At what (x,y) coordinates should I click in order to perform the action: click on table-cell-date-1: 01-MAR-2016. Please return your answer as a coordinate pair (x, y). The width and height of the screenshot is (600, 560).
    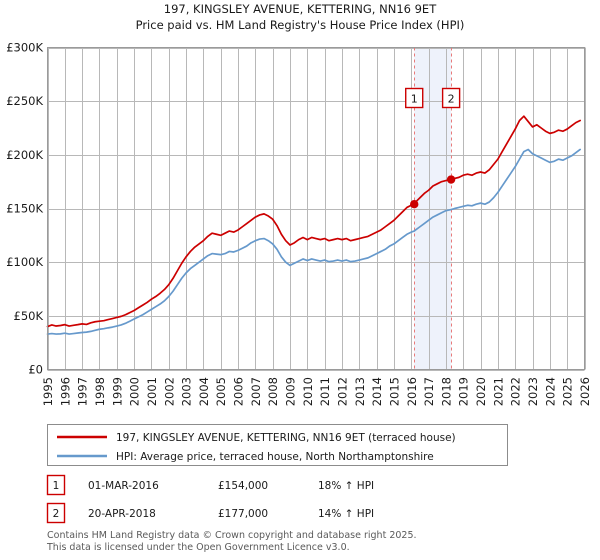
    Looking at the image, I should click on (123, 486).